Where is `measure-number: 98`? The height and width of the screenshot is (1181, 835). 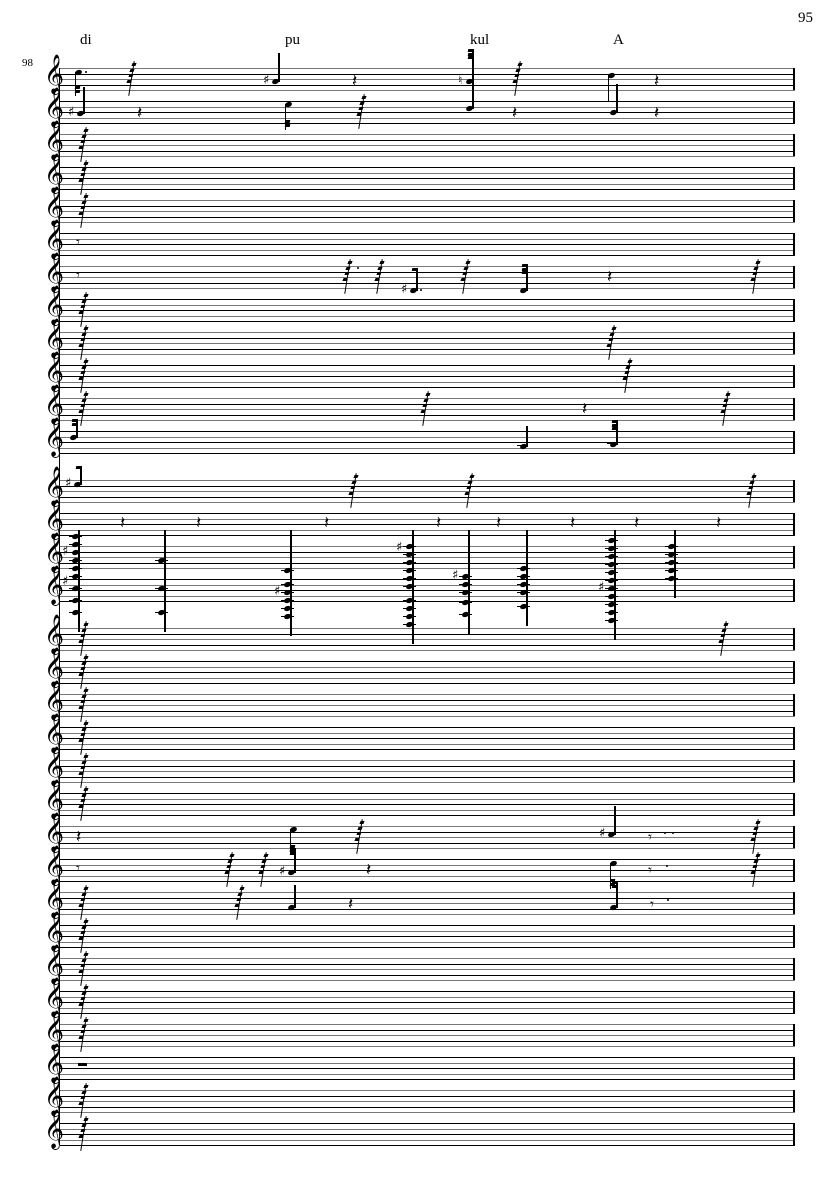 measure-number: 98 is located at coordinates (27, 63).